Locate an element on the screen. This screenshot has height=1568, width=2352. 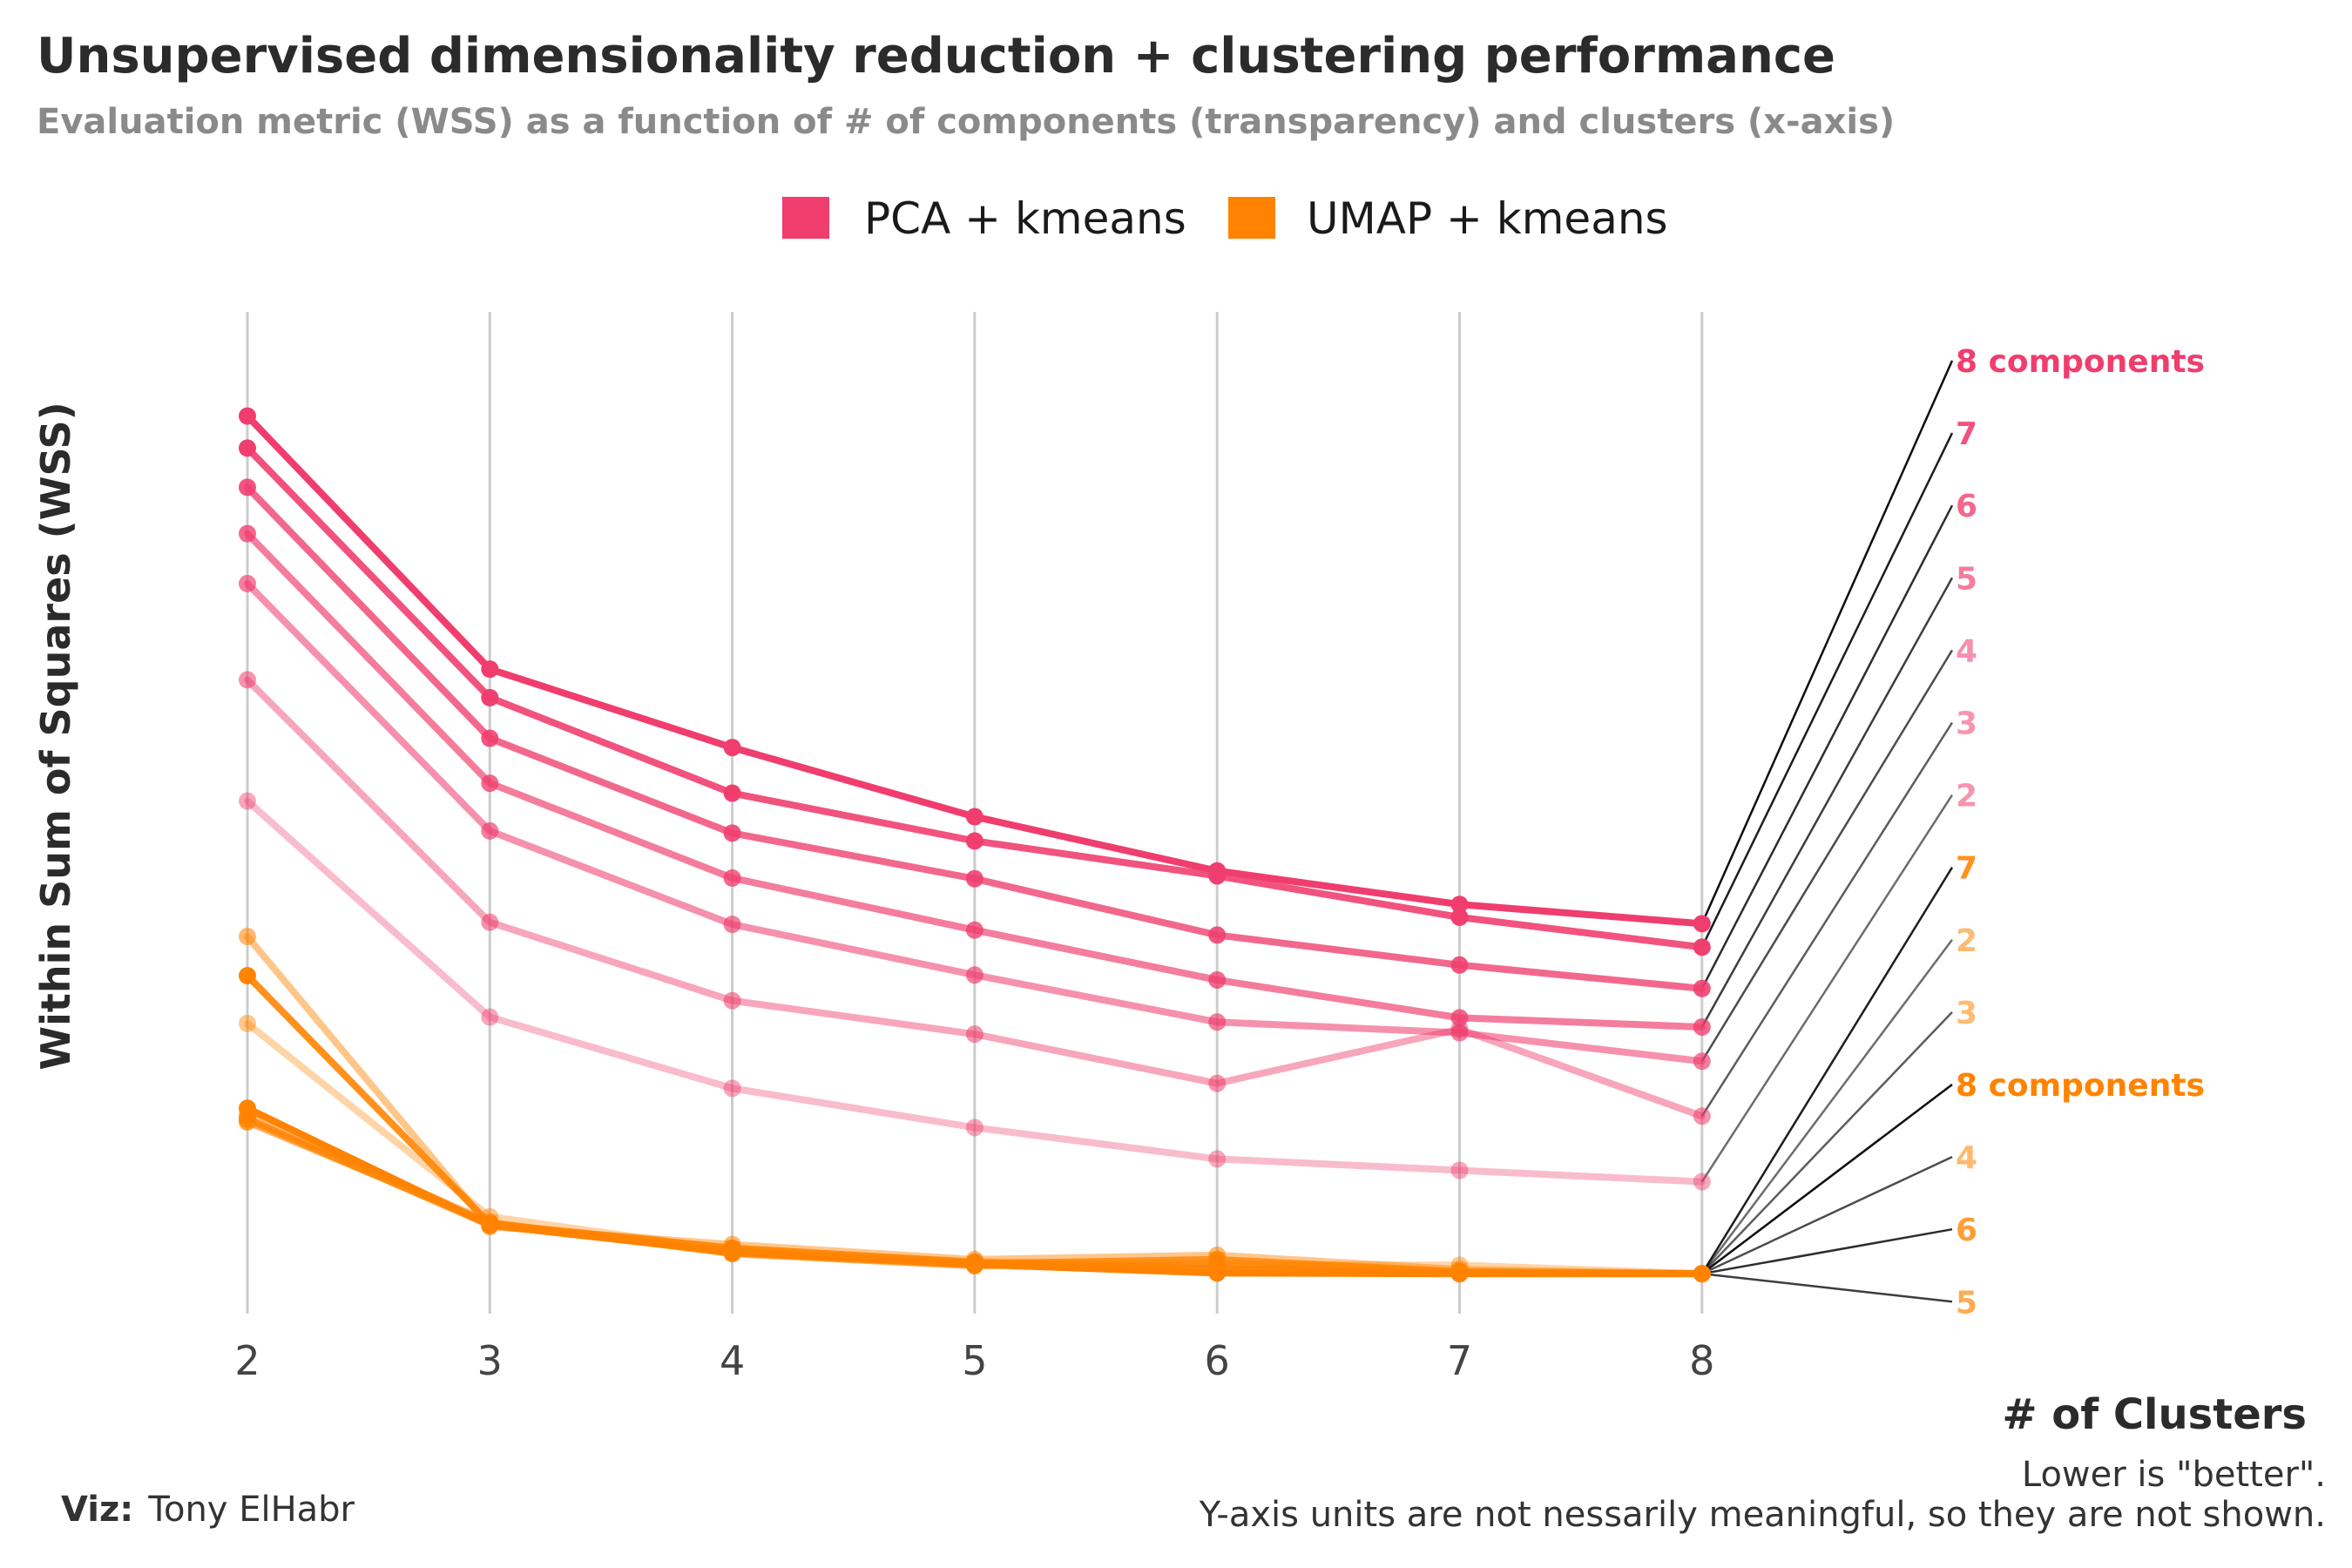
x-tick-labels: 2 3 4 5 6 7 8 is located at coordinates (974, 1360).